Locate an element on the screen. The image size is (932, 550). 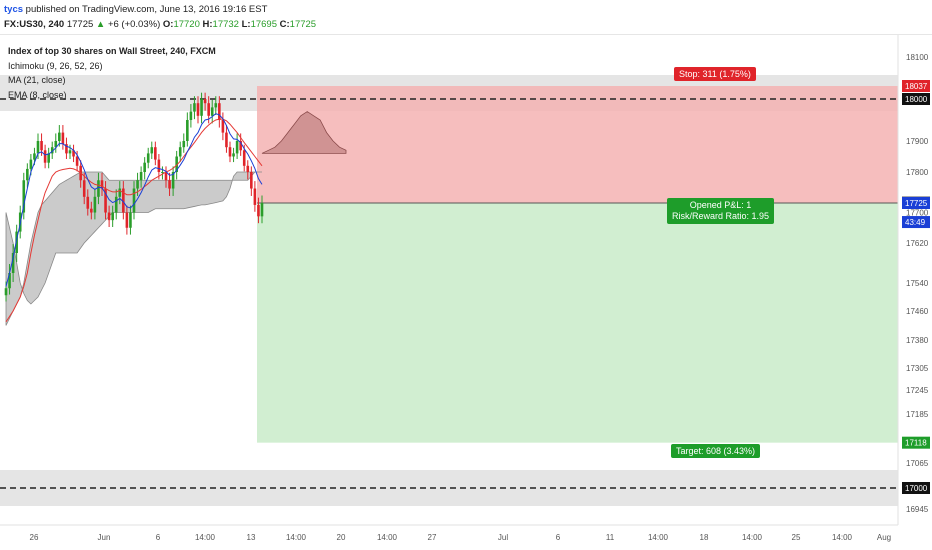
time-tick: 20 is located at coordinates (341, 537).